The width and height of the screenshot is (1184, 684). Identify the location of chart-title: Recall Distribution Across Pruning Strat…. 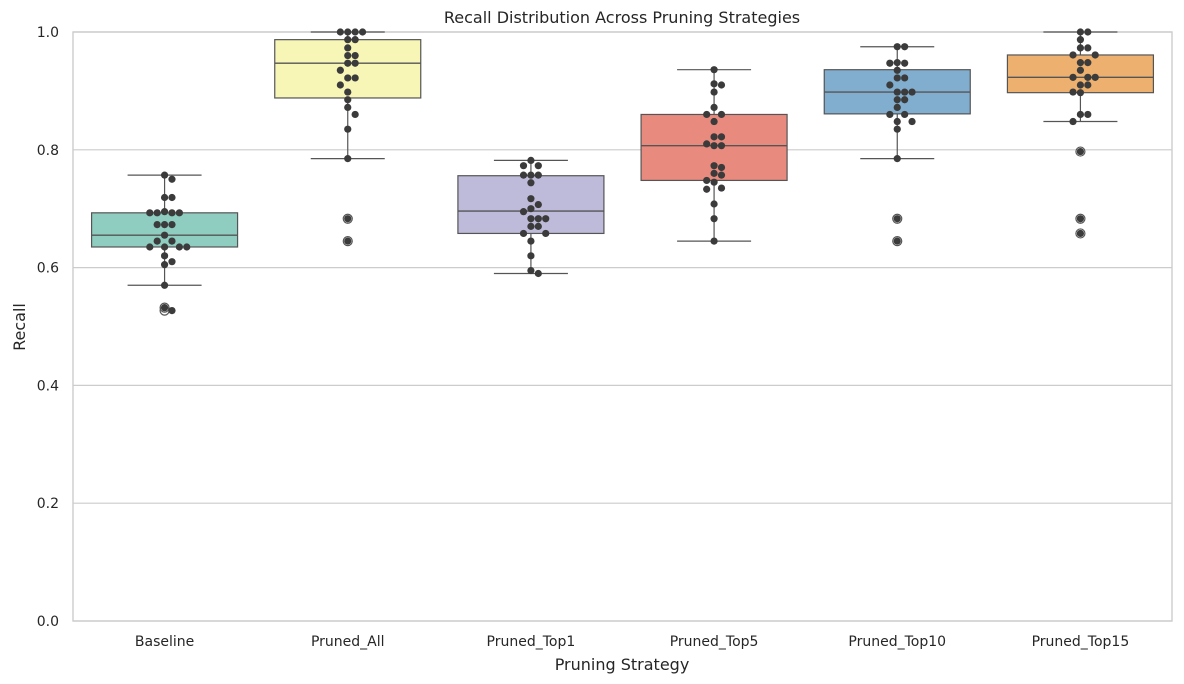
(622, 17).